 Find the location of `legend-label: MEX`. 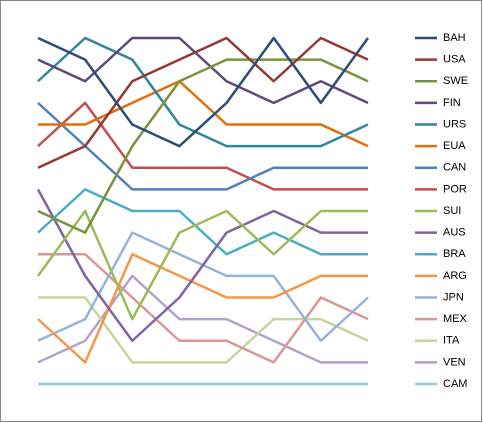

legend-label: MEX is located at coordinates (455, 319).